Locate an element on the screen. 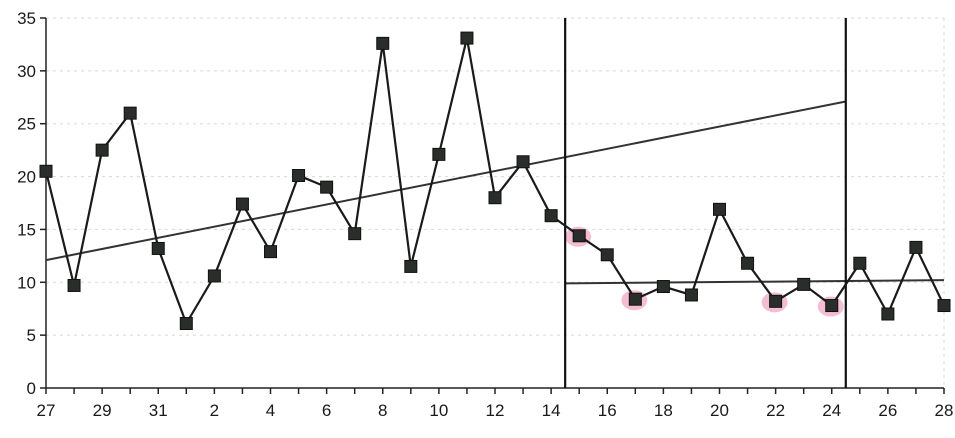 The height and width of the screenshot is (438, 955). x-tick-label: 18 is located at coordinates (663, 410).